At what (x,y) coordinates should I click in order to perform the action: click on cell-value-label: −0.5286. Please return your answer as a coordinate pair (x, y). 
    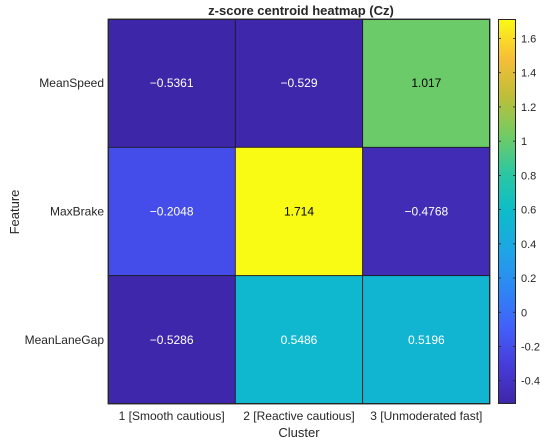
    Looking at the image, I should click on (172, 340).